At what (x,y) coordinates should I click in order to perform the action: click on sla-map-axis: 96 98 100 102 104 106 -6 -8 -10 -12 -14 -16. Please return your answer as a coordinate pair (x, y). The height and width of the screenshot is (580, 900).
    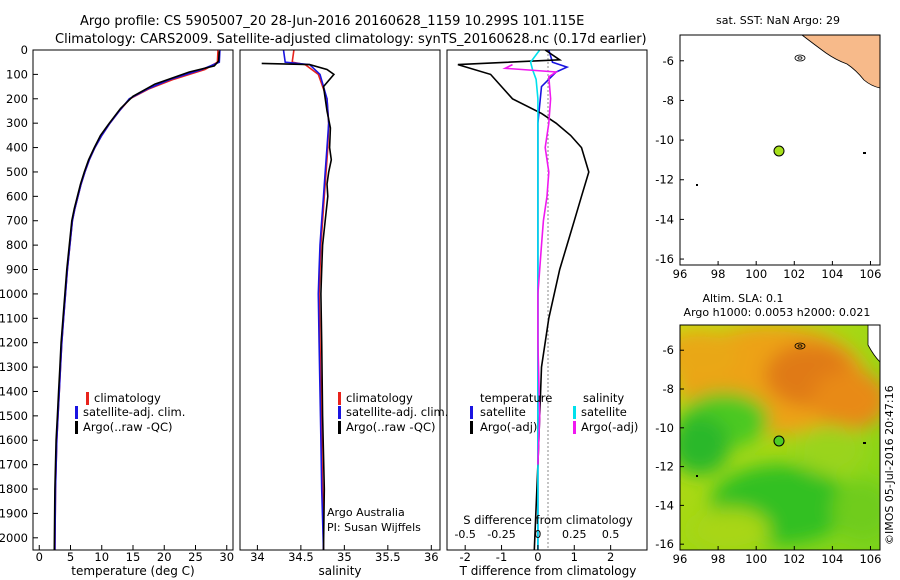
    Looking at the image, I should click on (768, 454).